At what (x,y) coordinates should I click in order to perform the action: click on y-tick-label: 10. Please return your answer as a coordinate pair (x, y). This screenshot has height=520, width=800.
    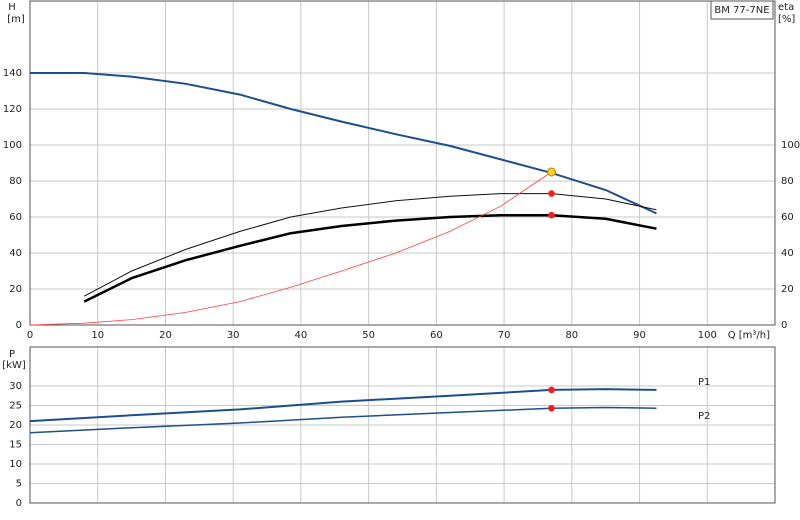
    Looking at the image, I should click on (15, 464).